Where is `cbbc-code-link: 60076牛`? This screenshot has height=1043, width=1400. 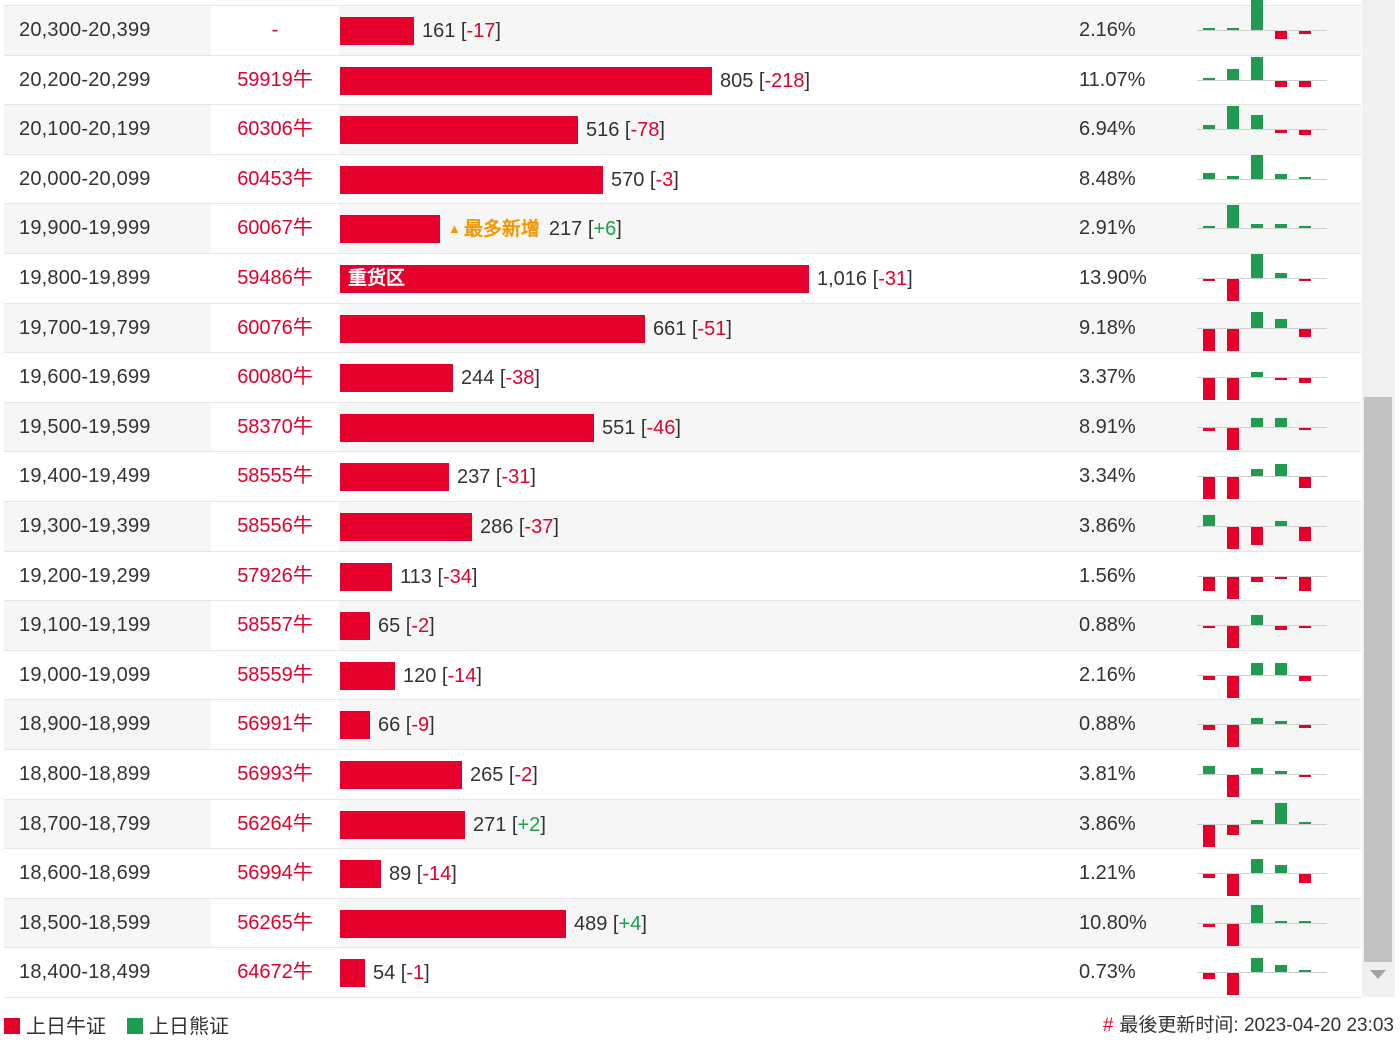
cbbc-code-link: 60076牛 is located at coordinates (275, 327).